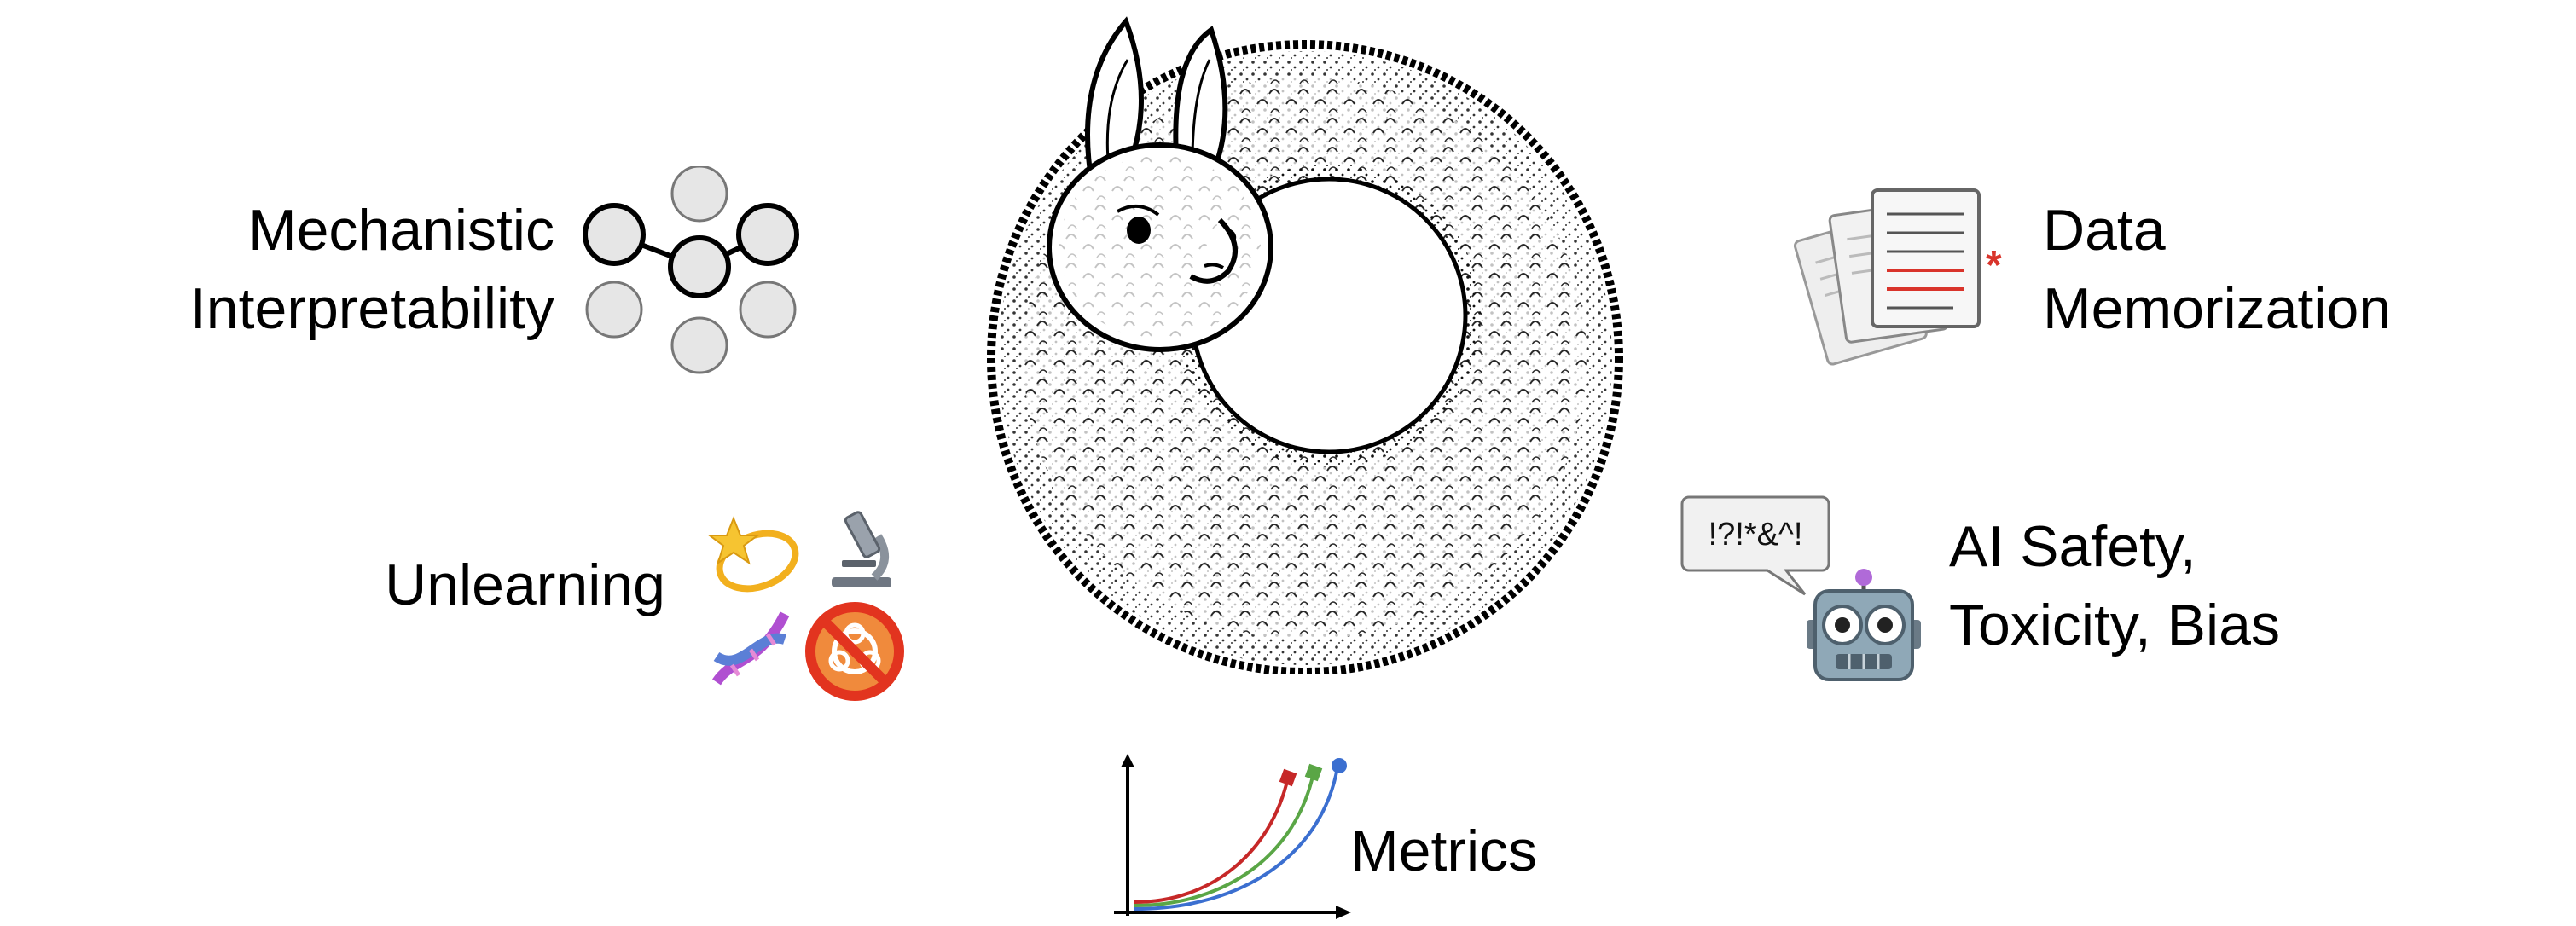  I want to click on documents-icon: *, so click(1902, 275).